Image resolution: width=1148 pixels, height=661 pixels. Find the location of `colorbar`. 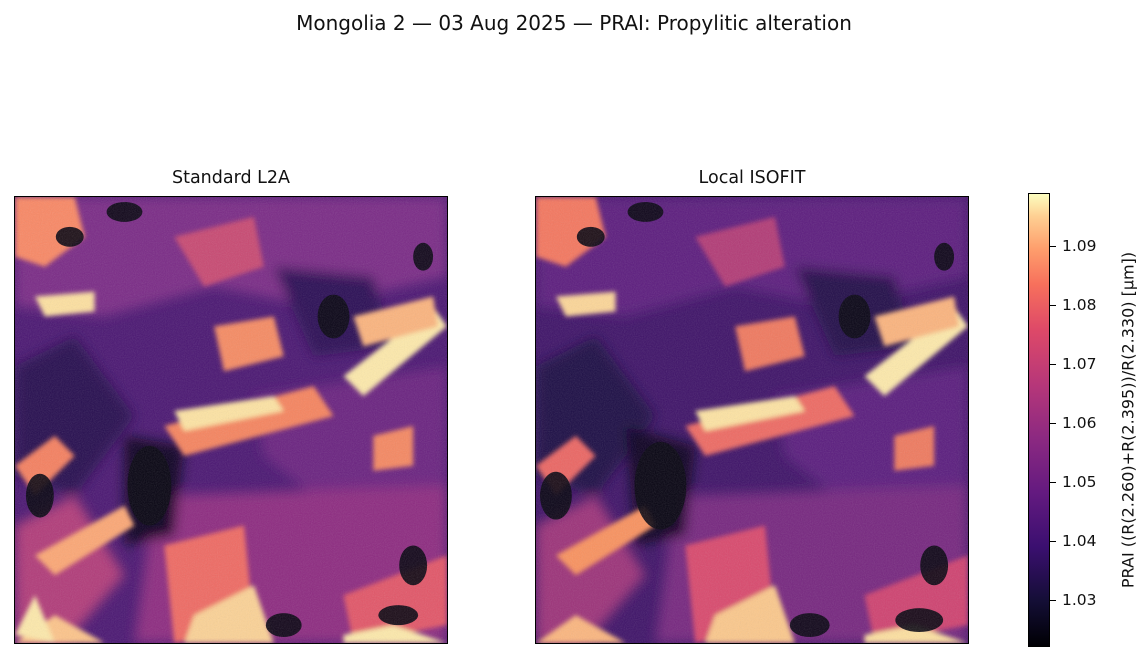

colorbar is located at coordinates (1039, 420).